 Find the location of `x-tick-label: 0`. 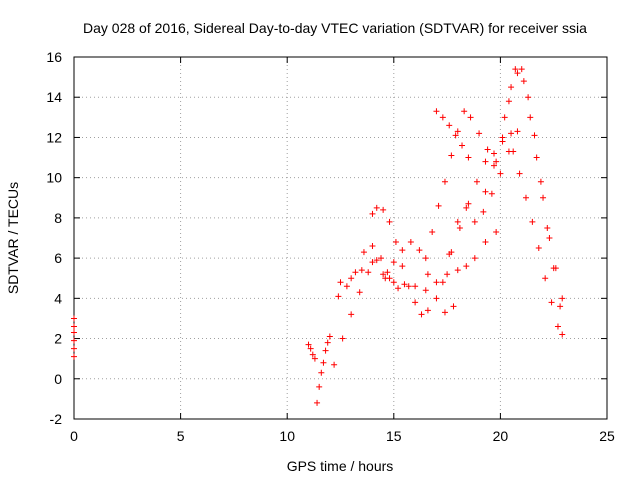

x-tick-label: 0 is located at coordinates (74, 436).